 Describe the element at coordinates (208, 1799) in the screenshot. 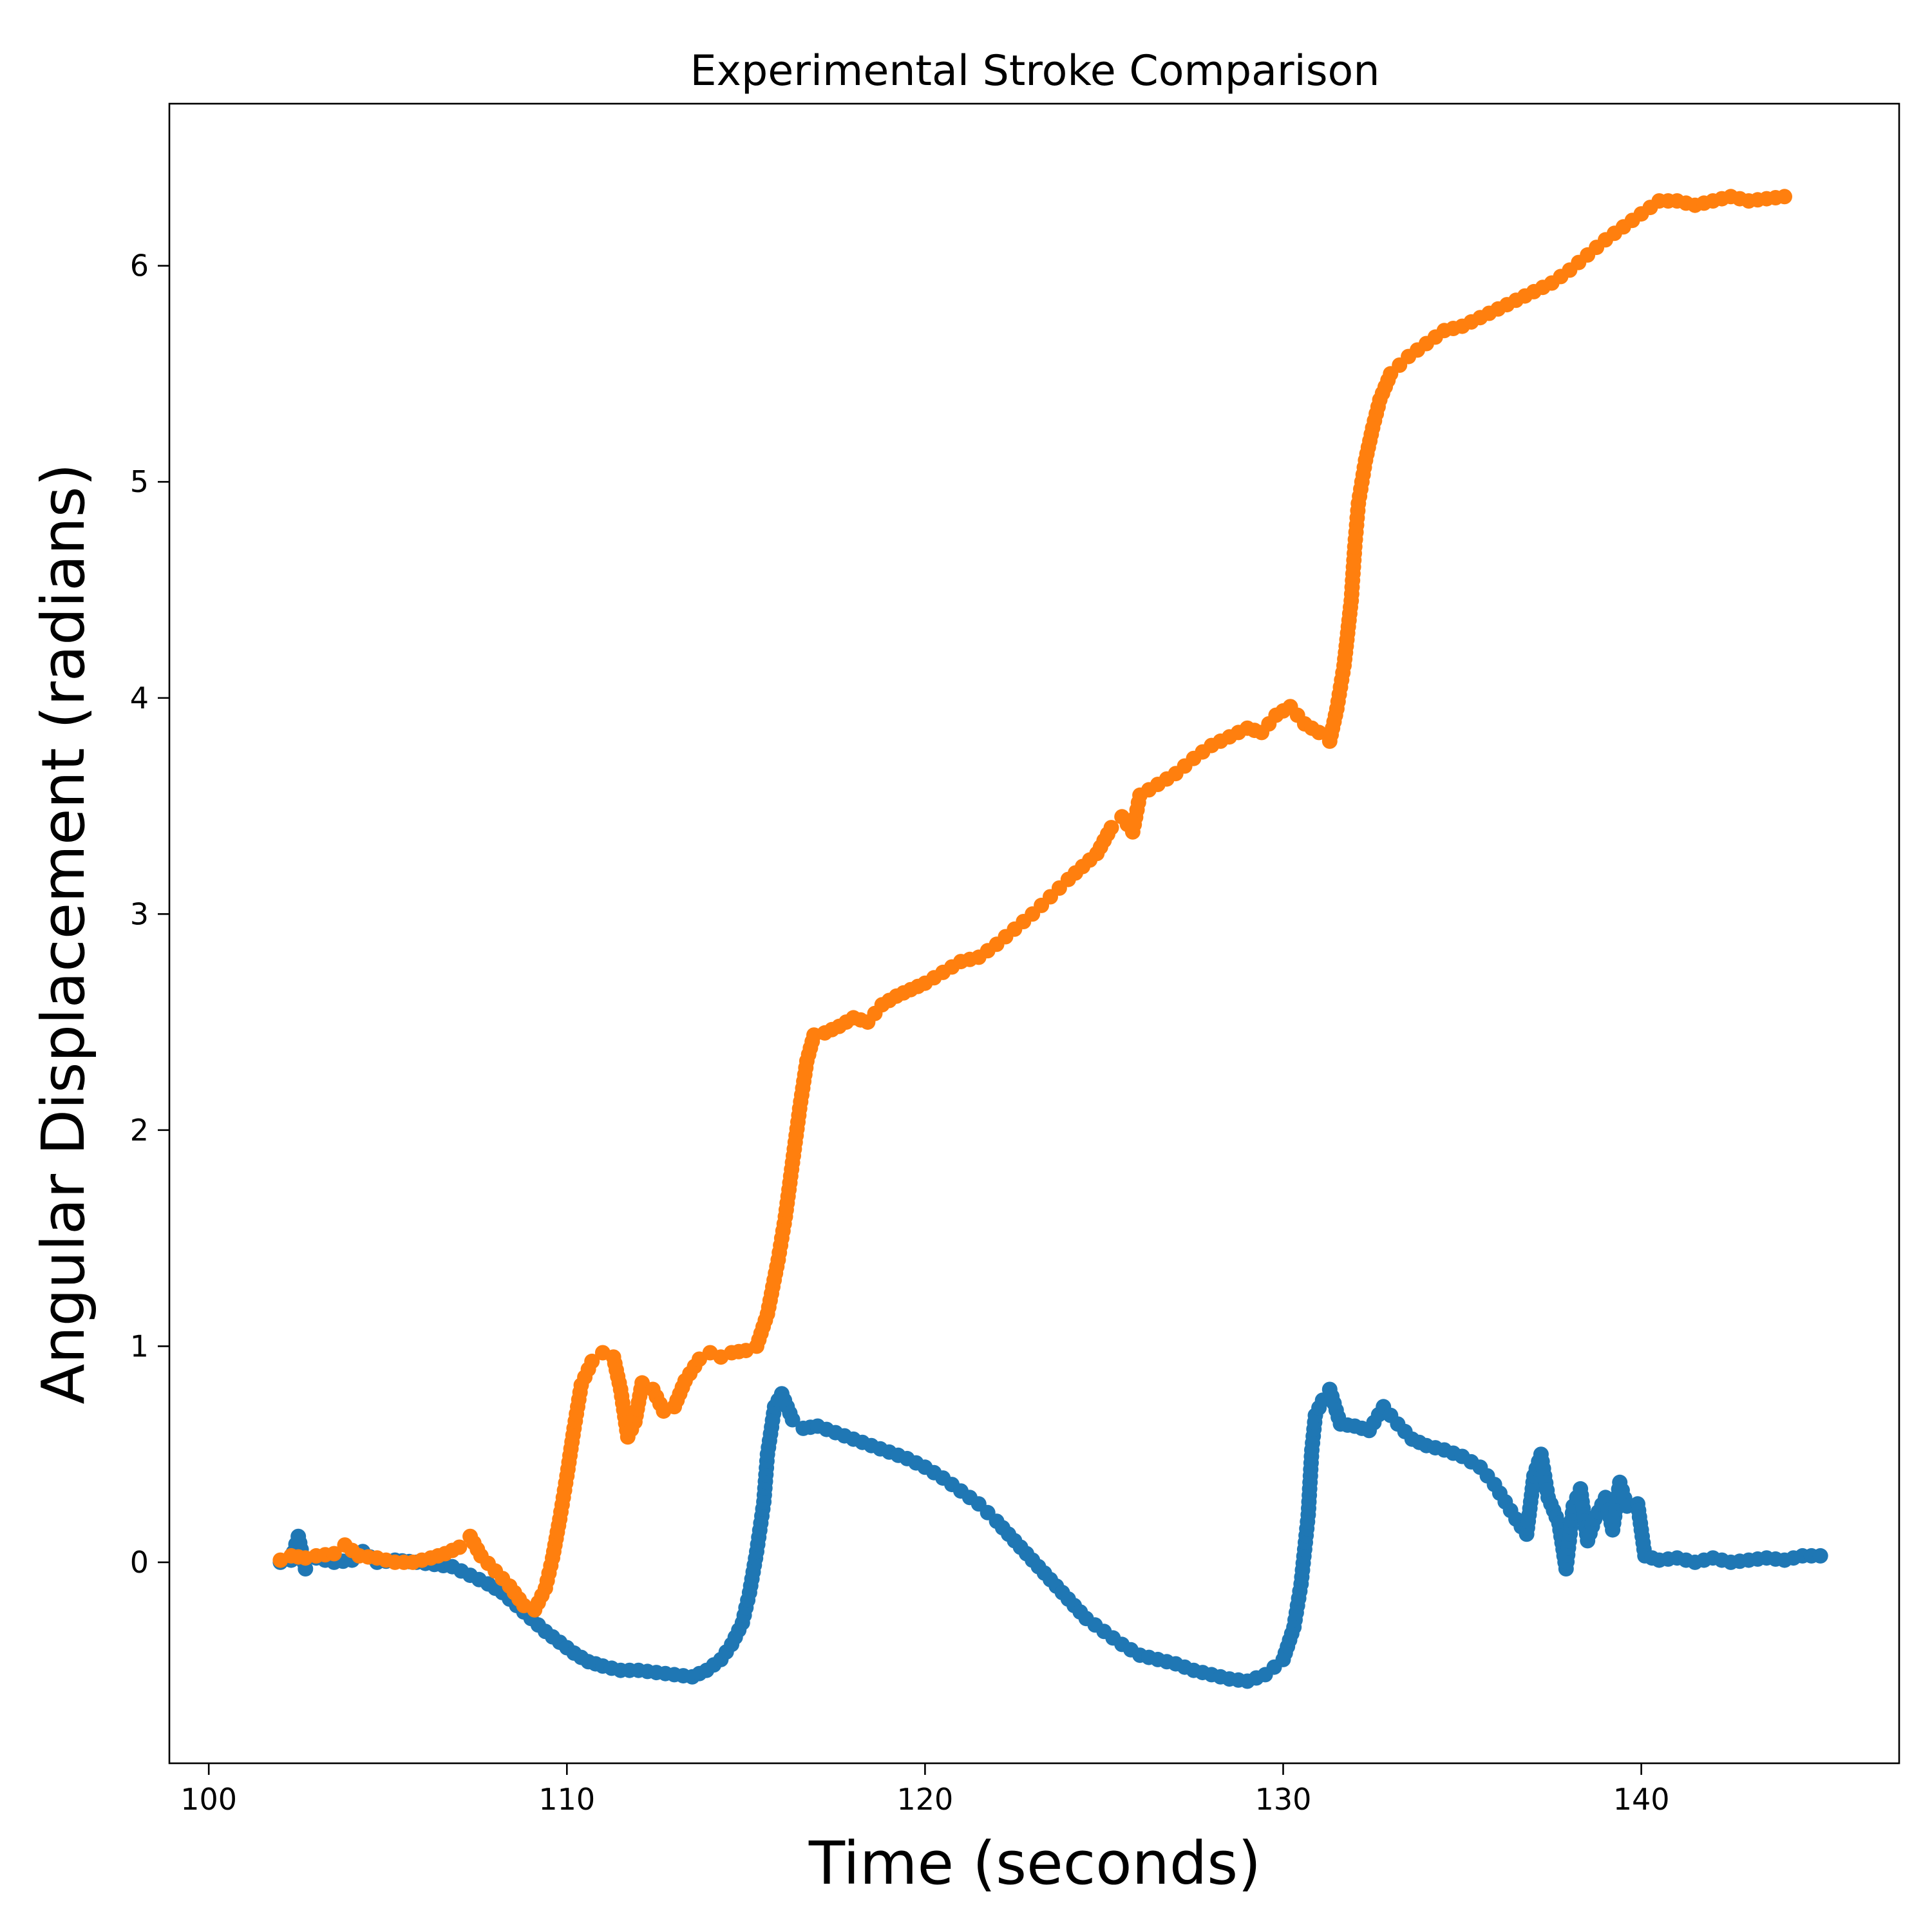

I see `x-tick-label: 100` at that location.